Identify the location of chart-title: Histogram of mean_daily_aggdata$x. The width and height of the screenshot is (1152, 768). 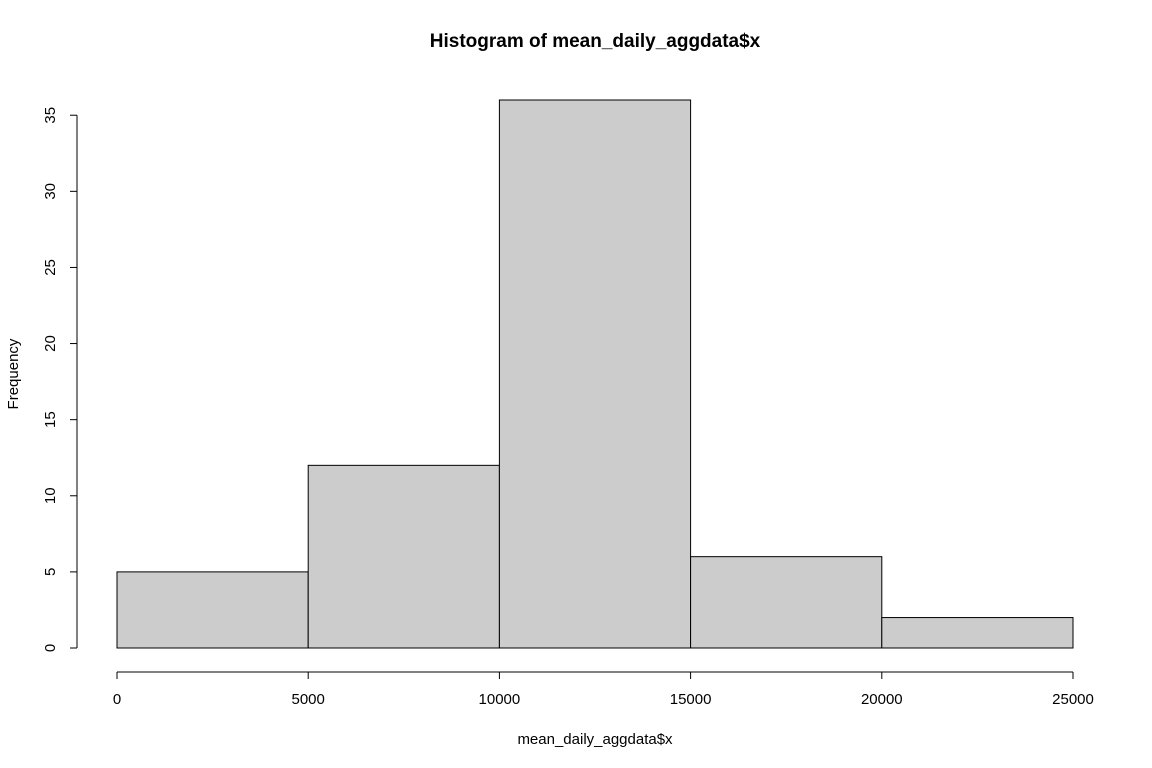
(595, 41).